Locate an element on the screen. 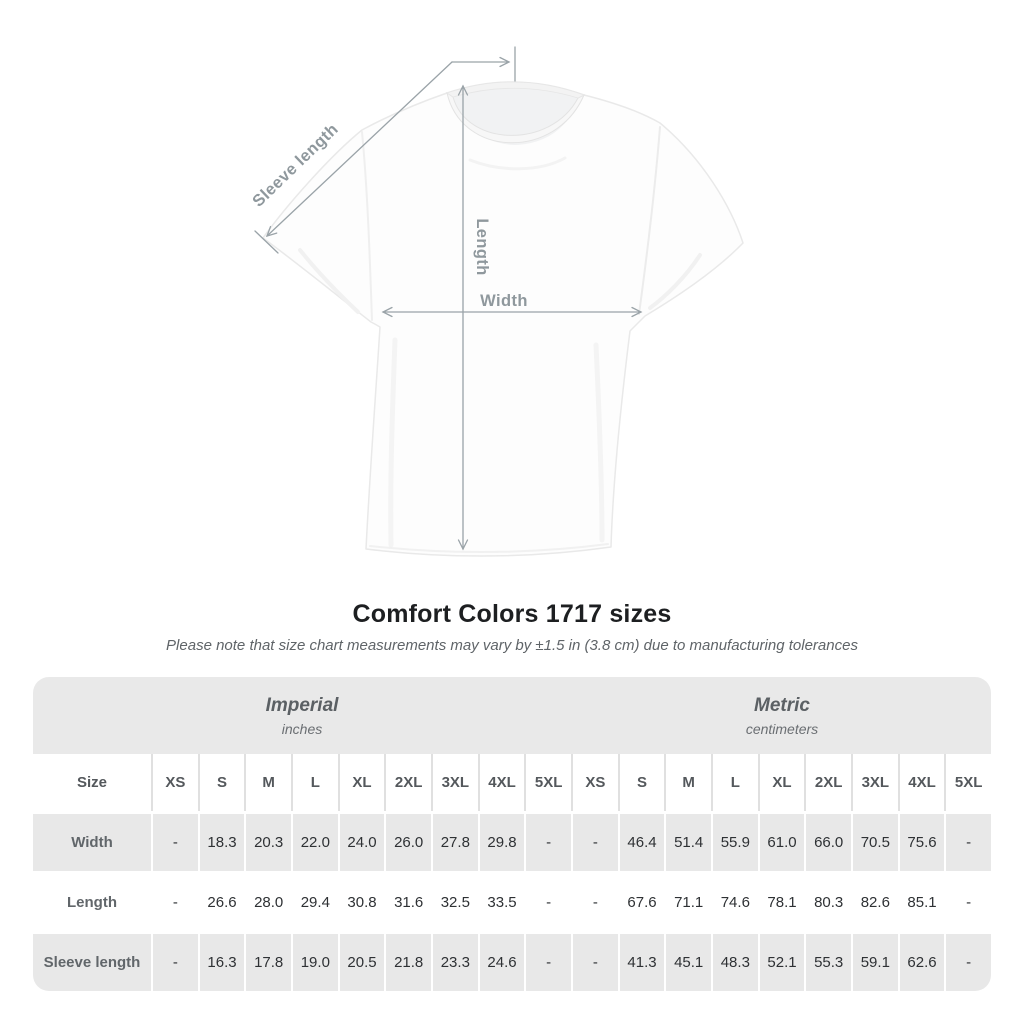  metric-unit: centimeters is located at coordinates (782, 728).